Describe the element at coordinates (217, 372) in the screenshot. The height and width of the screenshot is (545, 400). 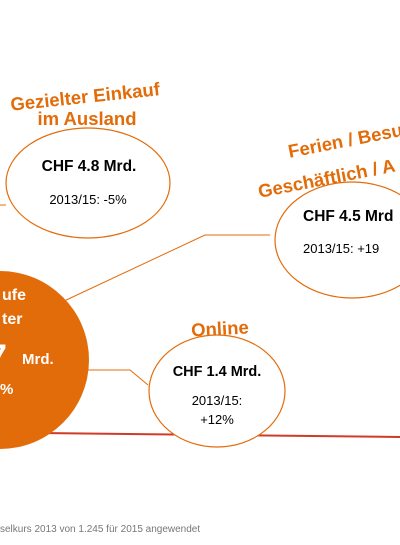
I see `bubble-online-amount: CHF 1.4 Mrd.` at that location.